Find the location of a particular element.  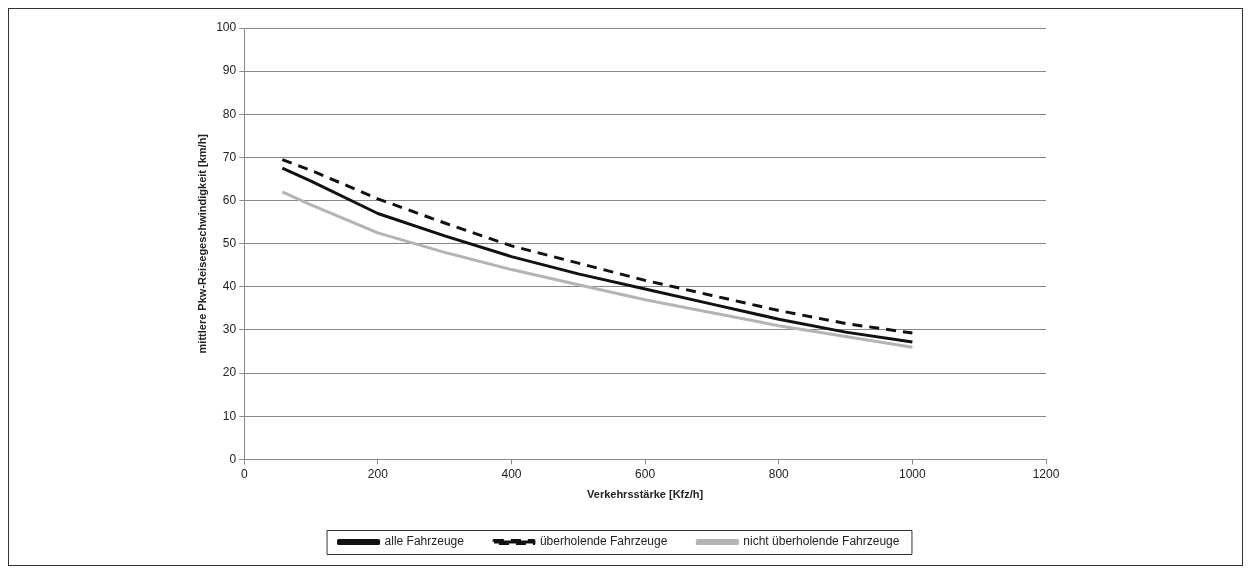

y-tick-label: 20 is located at coordinates (229, 372).